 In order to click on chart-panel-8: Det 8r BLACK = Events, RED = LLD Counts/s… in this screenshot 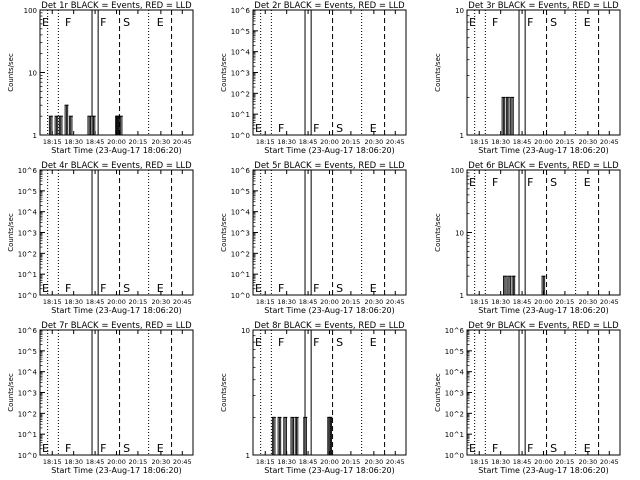, I will do `click(313, 398)`.